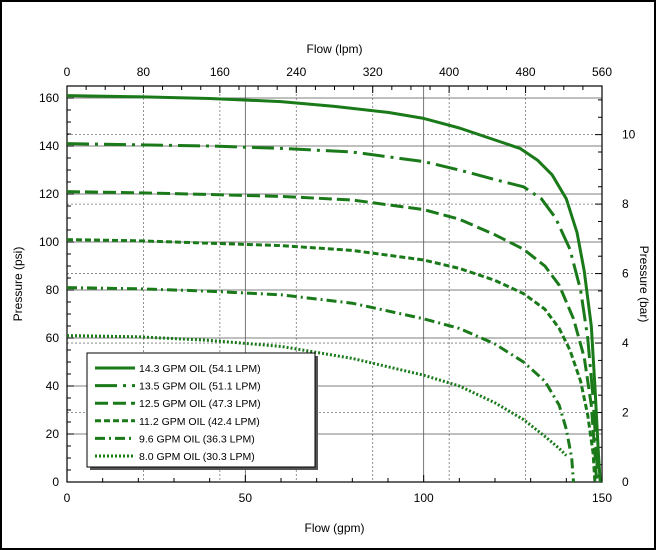  Describe the element at coordinates (602, 498) in the screenshot. I see `tick-label-x-gpm: 150` at that location.